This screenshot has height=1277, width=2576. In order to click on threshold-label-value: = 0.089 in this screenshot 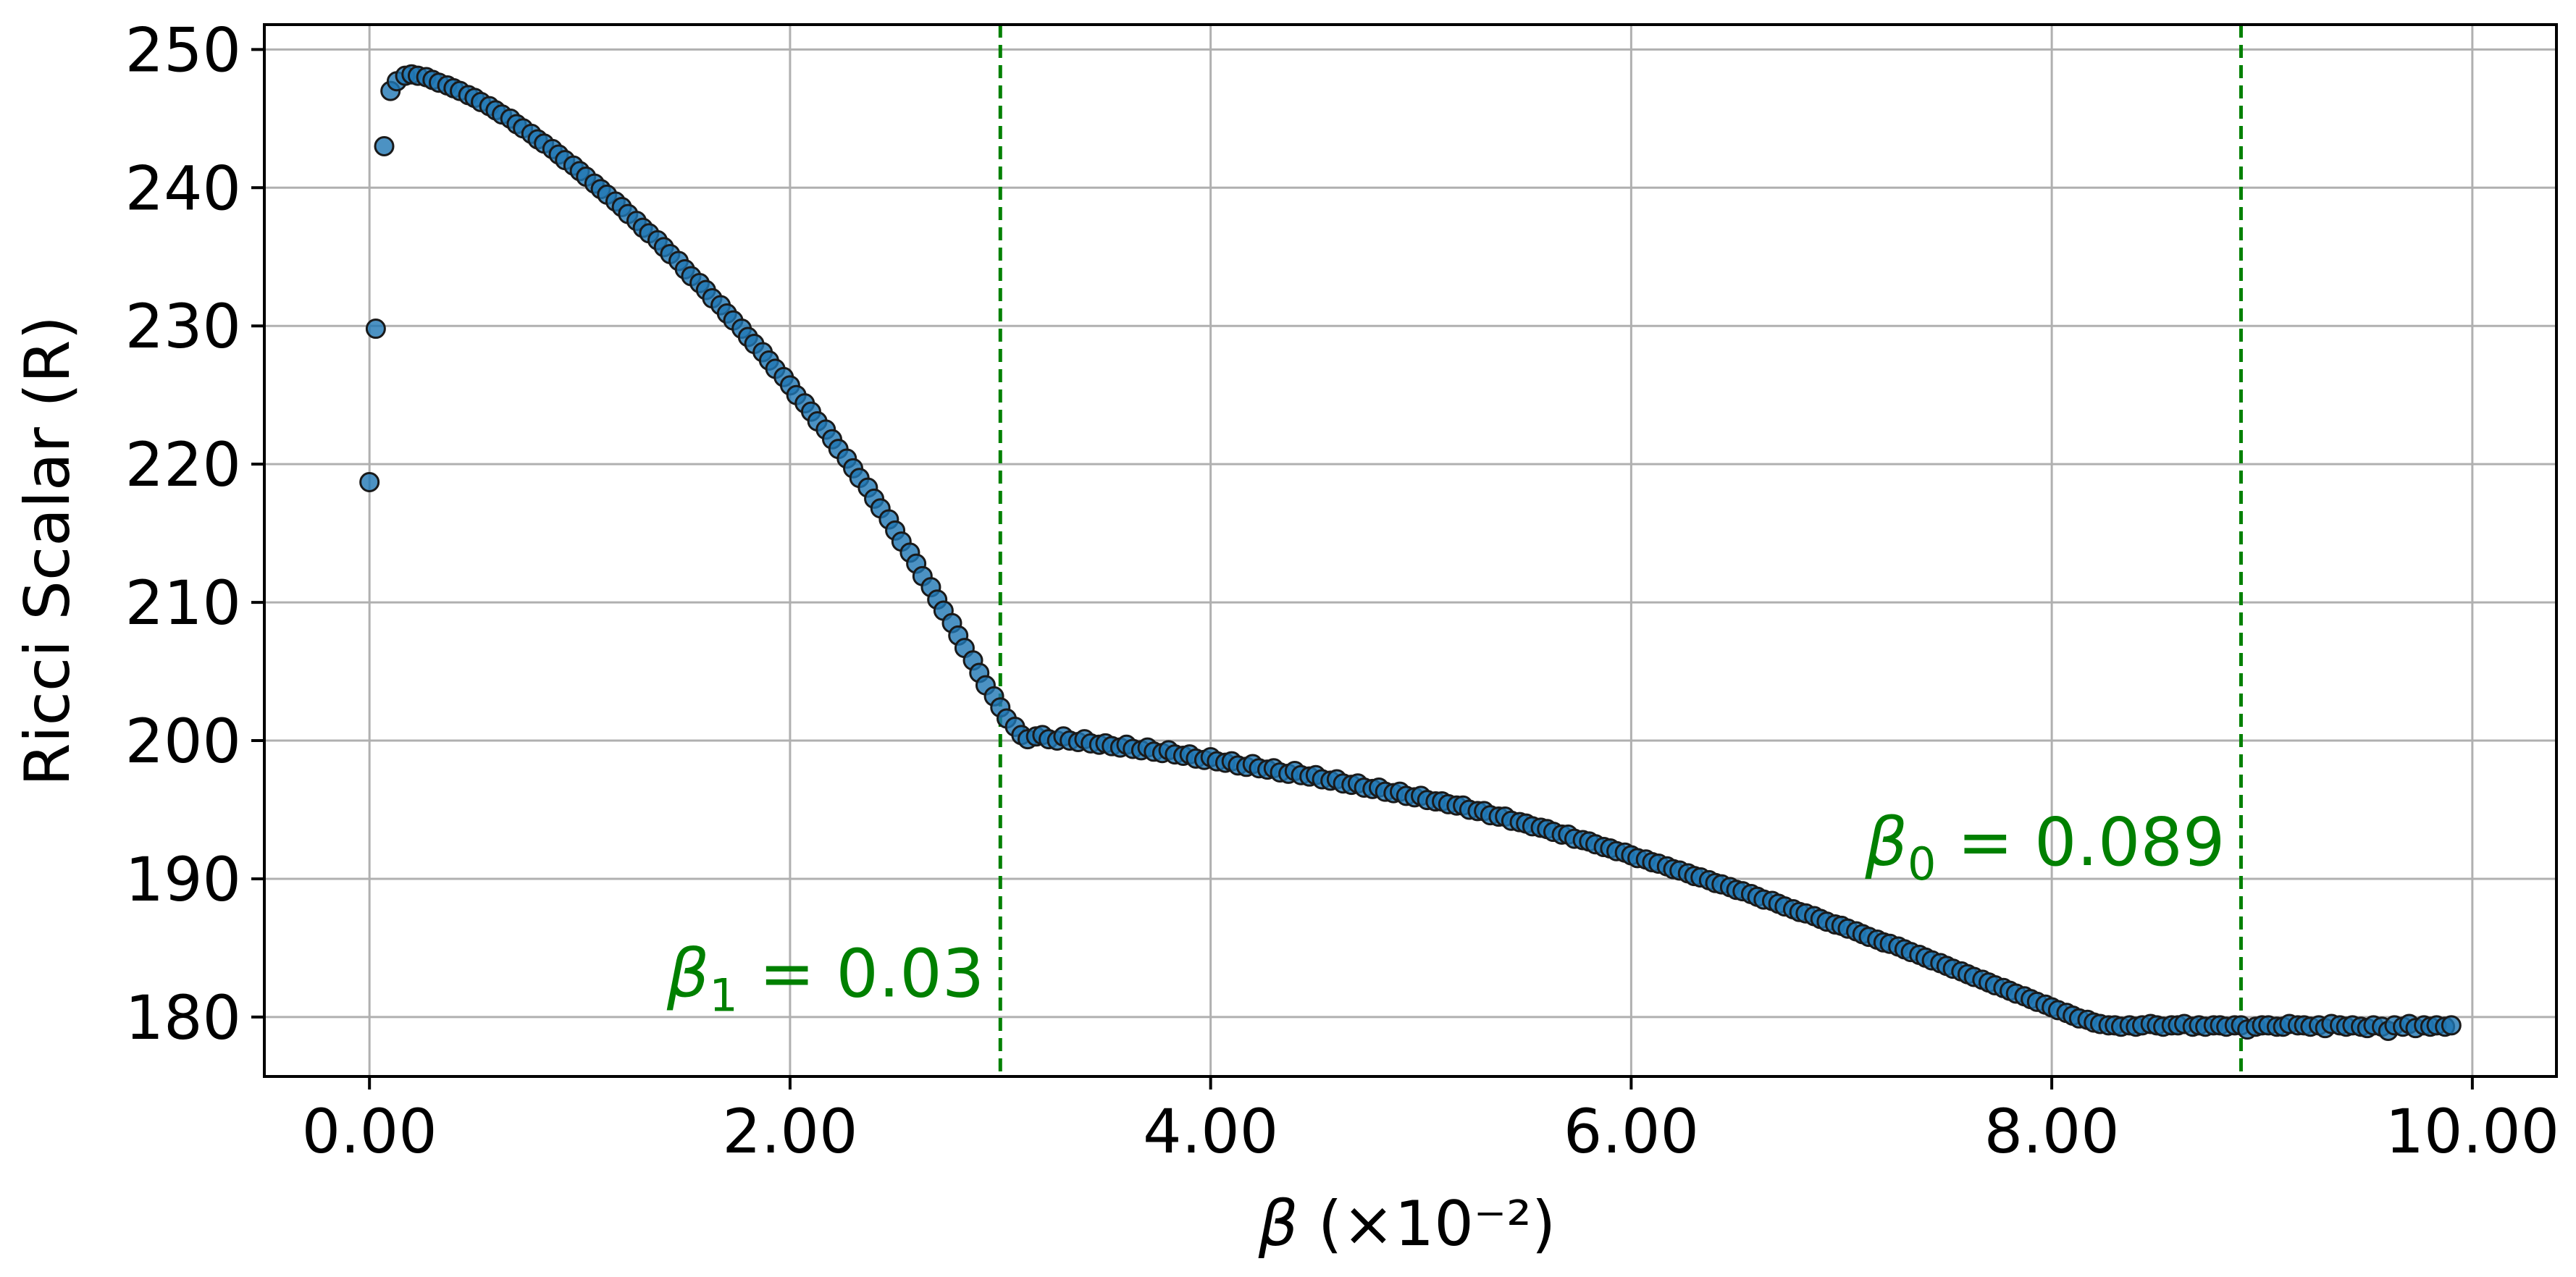, I will do `click(2080, 842)`.